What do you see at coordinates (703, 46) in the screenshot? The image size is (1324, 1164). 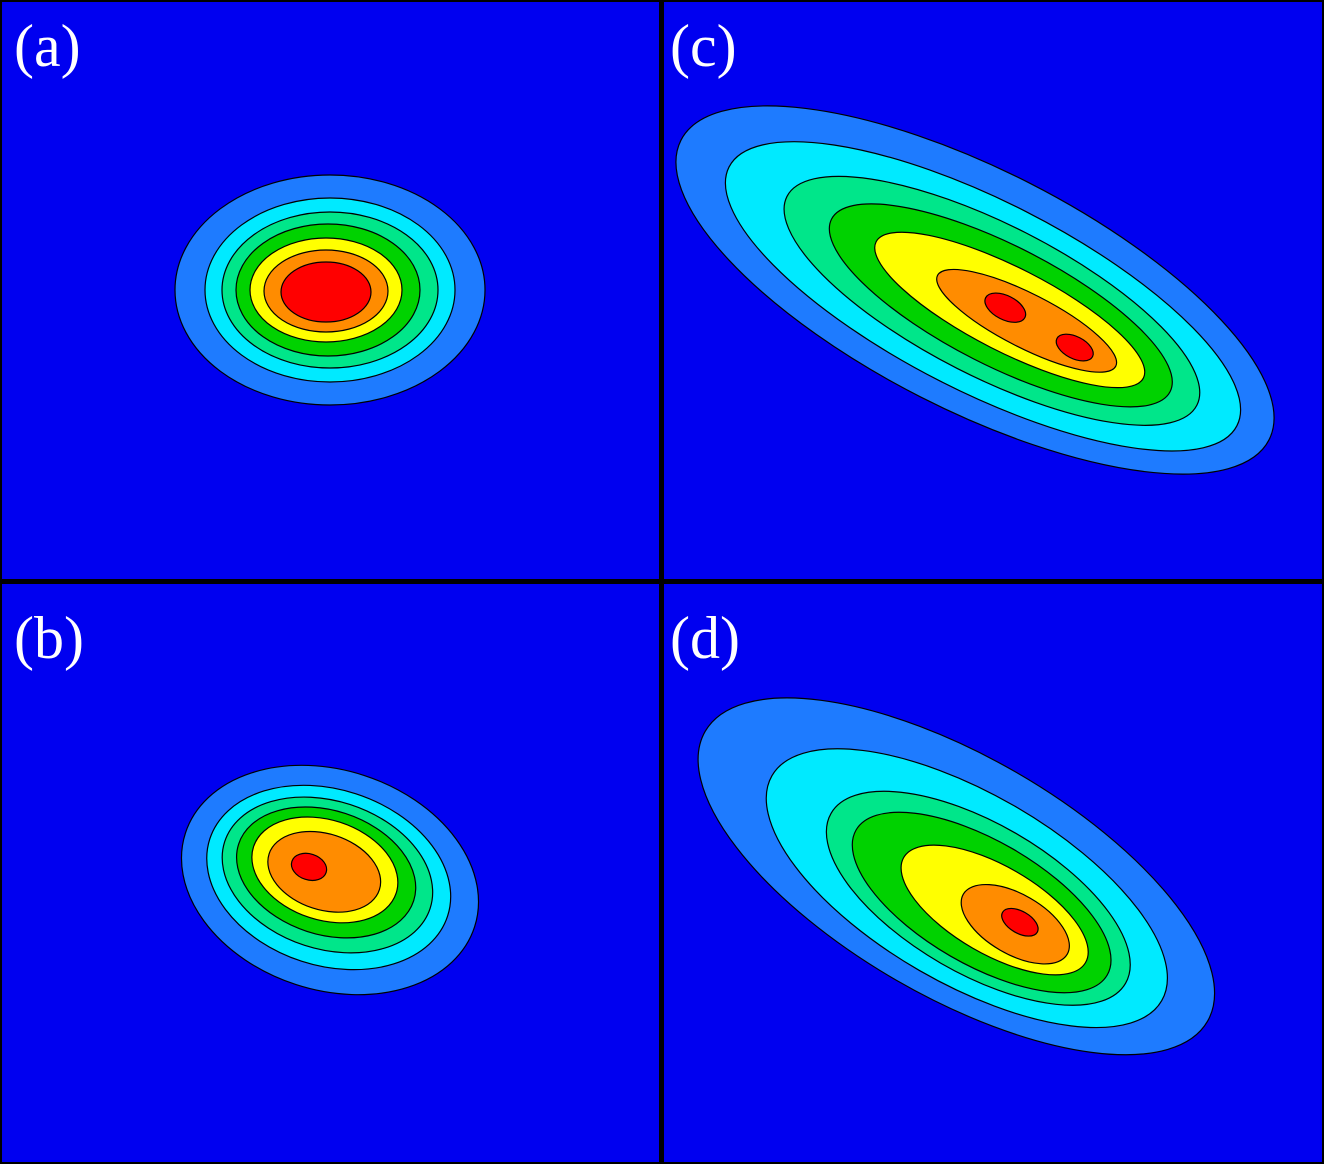 I see `panel-label: (c)` at bounding box center [703, 46].